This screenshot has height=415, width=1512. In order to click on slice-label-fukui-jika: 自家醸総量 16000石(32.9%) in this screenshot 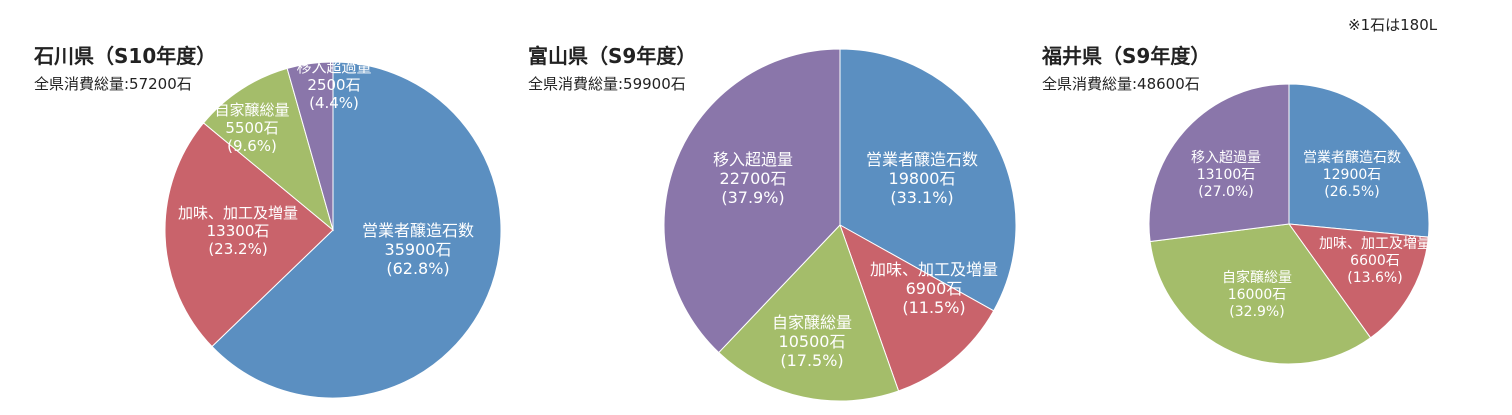, I will do `click(1257, 294)`.